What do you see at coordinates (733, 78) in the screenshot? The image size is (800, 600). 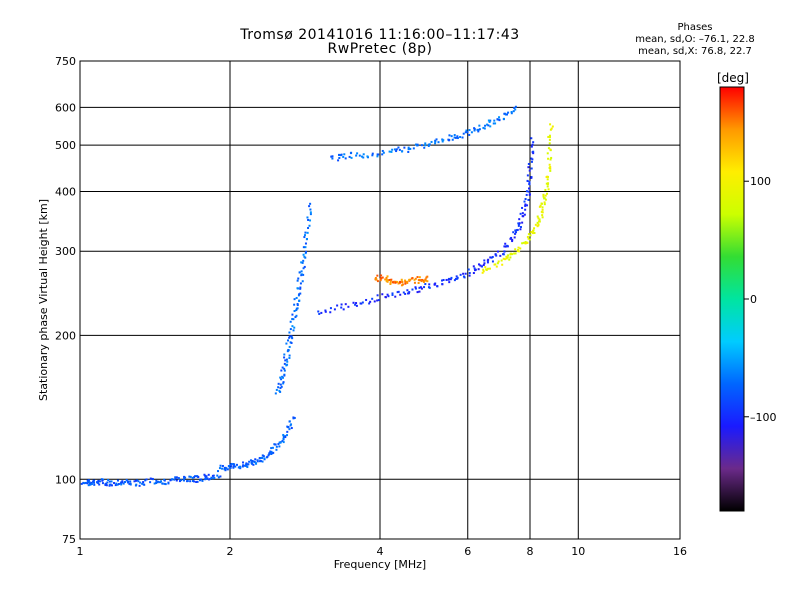 I see `colorbar-label: [deg]` at bounding box center [733, 78].